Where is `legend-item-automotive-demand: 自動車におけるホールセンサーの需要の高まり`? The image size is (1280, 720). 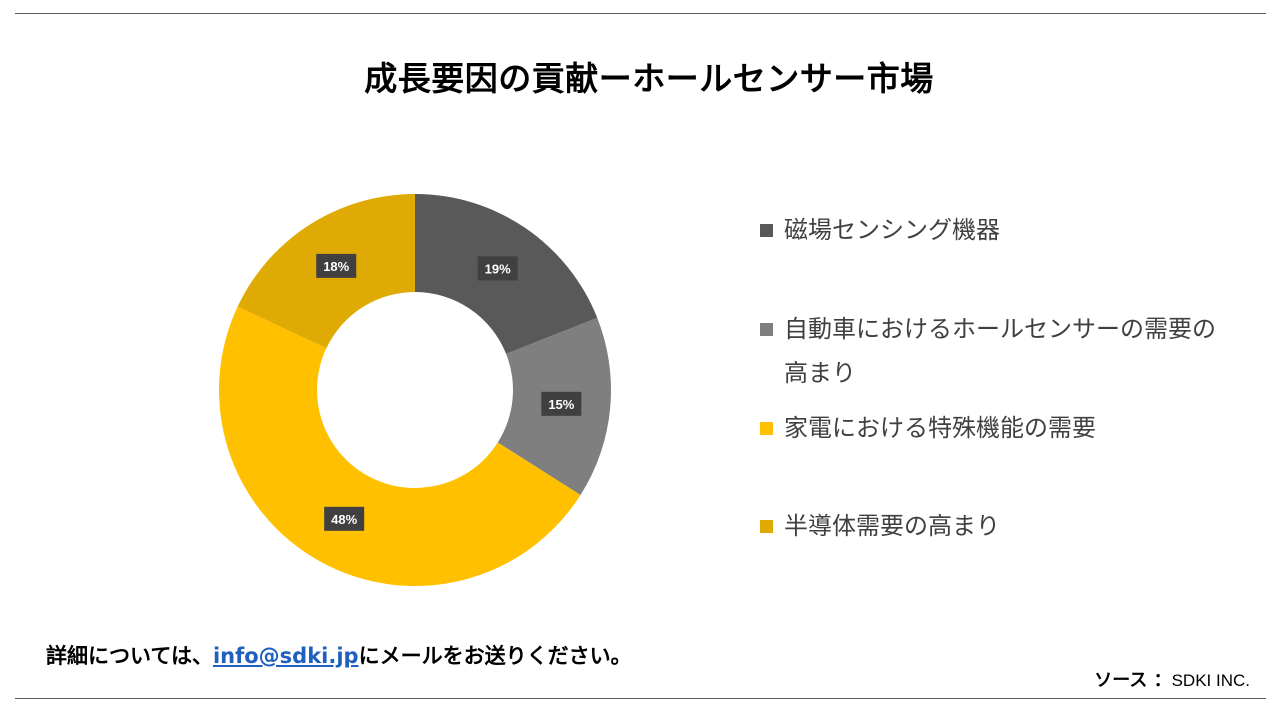 legend-item-automotive-demand: 自動車におけるホールセンサーの需要の高まり is located at coordinates (995, 351).